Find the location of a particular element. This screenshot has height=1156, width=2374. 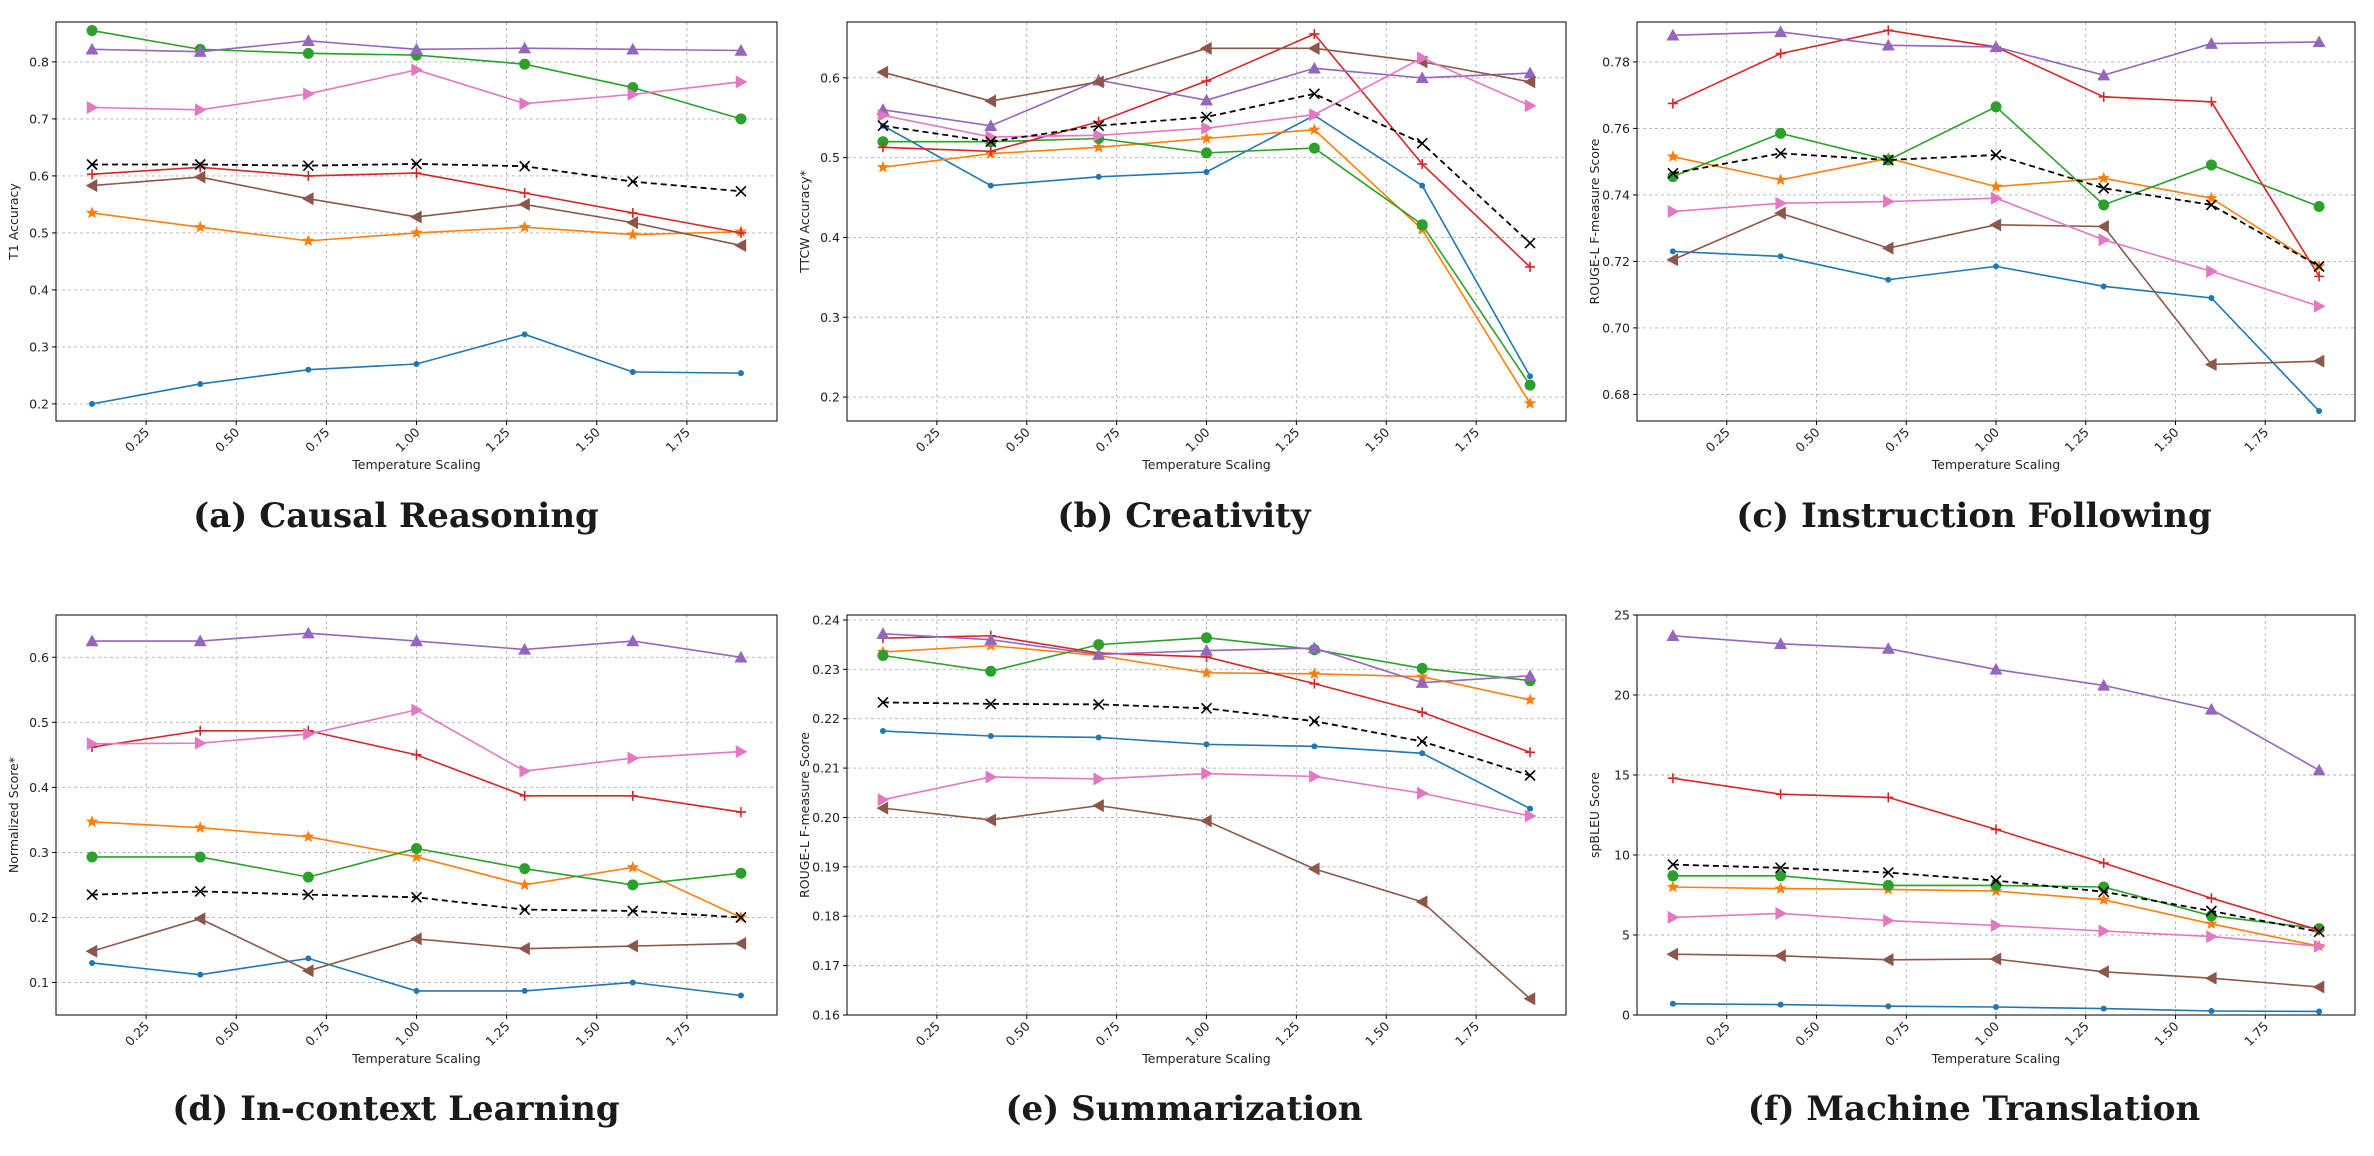

y-tick-label: 0.72 is located at coordinates (1616, 261).